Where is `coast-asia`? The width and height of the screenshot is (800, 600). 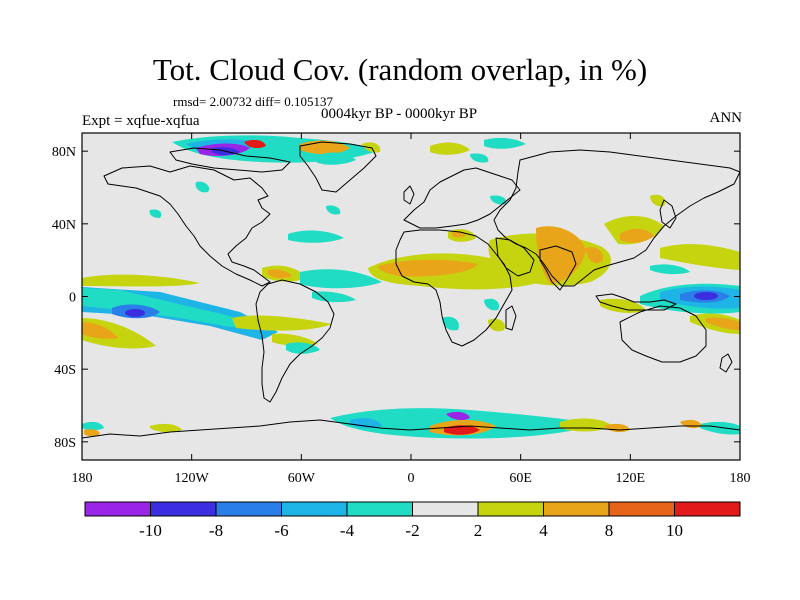 coast-asia is located at coordinates (616, 218).